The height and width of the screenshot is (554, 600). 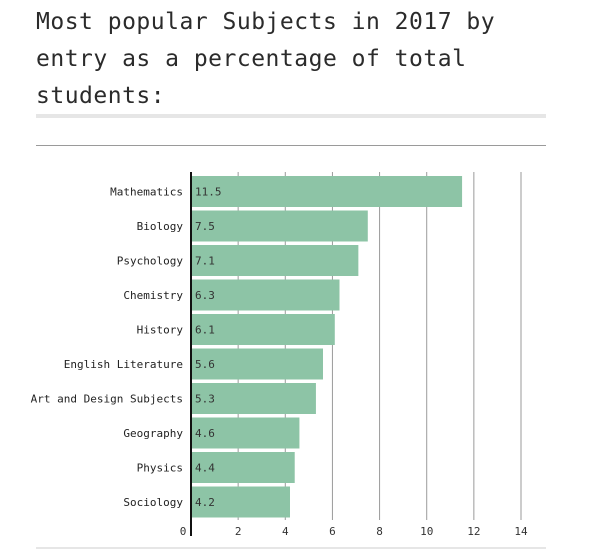 What do you see at coordinates (253, 398) in the screenshot?
I see `bar-art-and-design-subjects` at bounding box center [253, 398].